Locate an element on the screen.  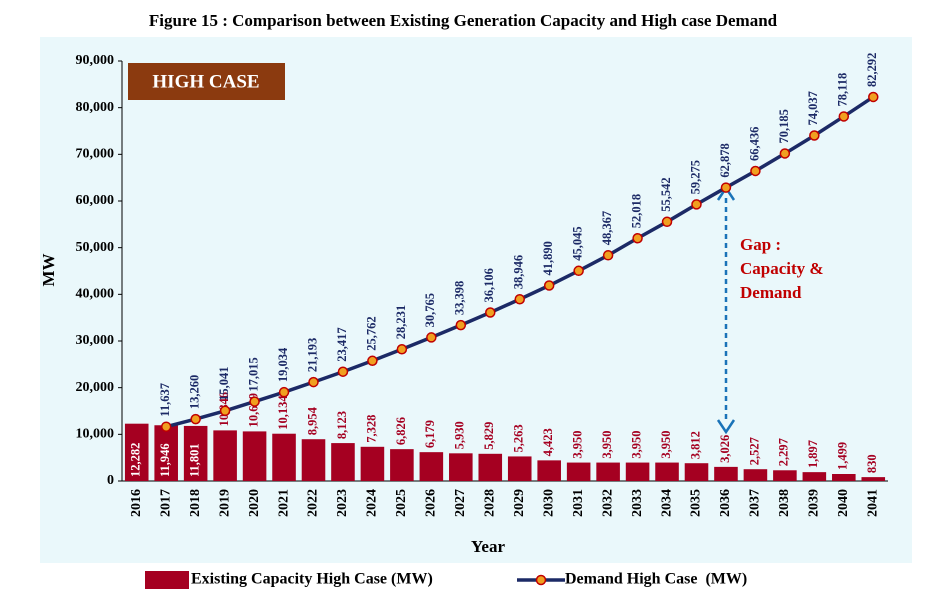
annotation: Demand is located at coordinates (771, 292).